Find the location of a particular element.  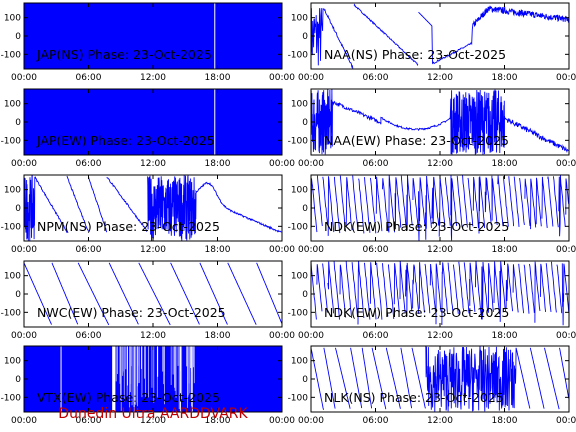

panel-title: JAP(NS) Phase: 23-Oct-2025 is located at coordinates (124, 54).